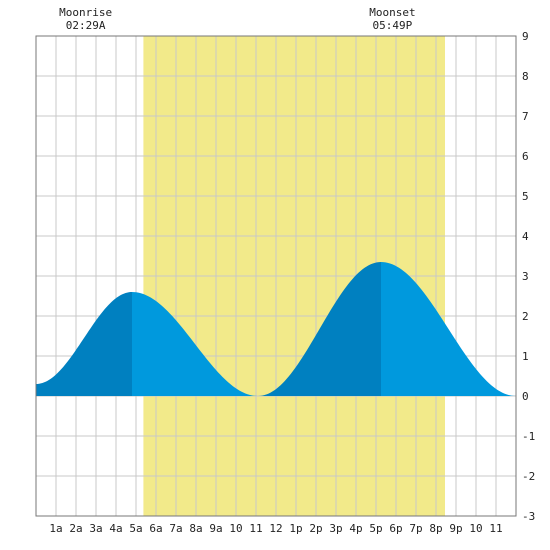 This screenshot has height=550, width=550. What do you see at coordinates (315, 528) in the screenshot?
I see `x-tick-label: 2p` at bounding box center [315, 528].